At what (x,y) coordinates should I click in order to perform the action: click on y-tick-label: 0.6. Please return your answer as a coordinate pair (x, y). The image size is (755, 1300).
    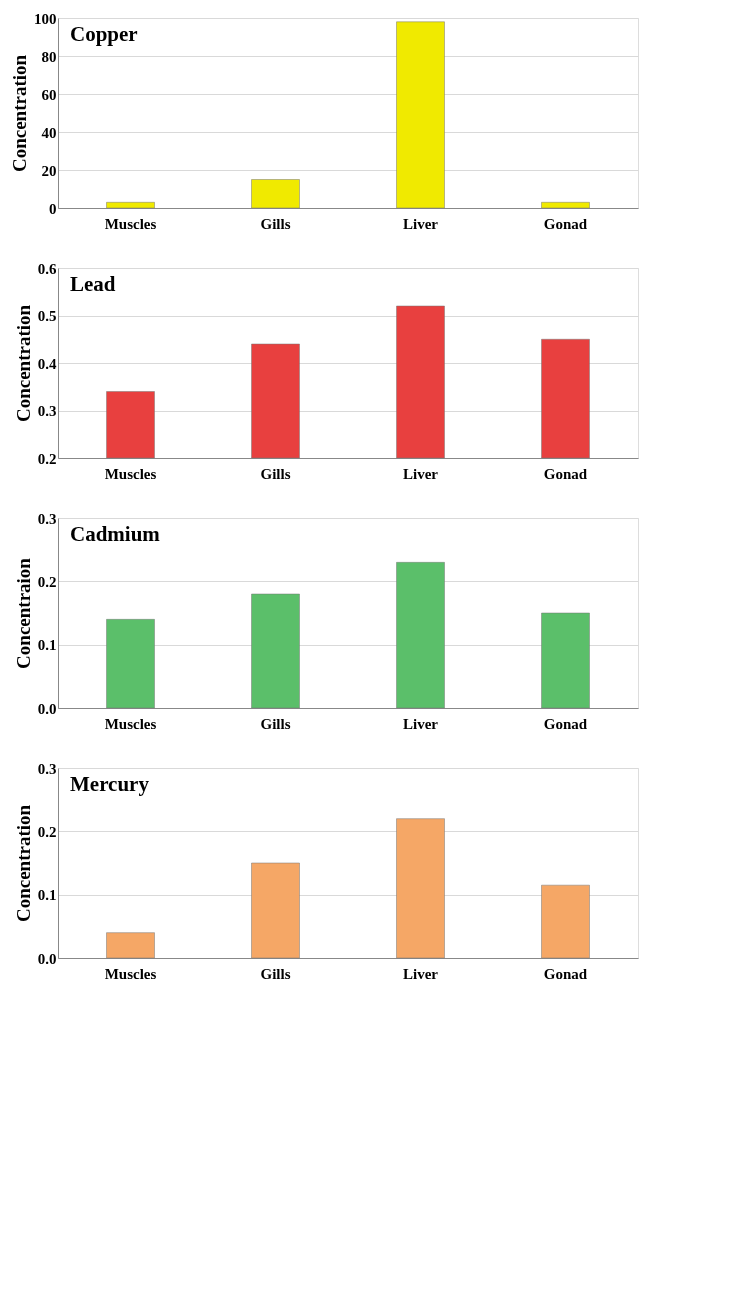
    Looking at the image, I should click on (47, 268).